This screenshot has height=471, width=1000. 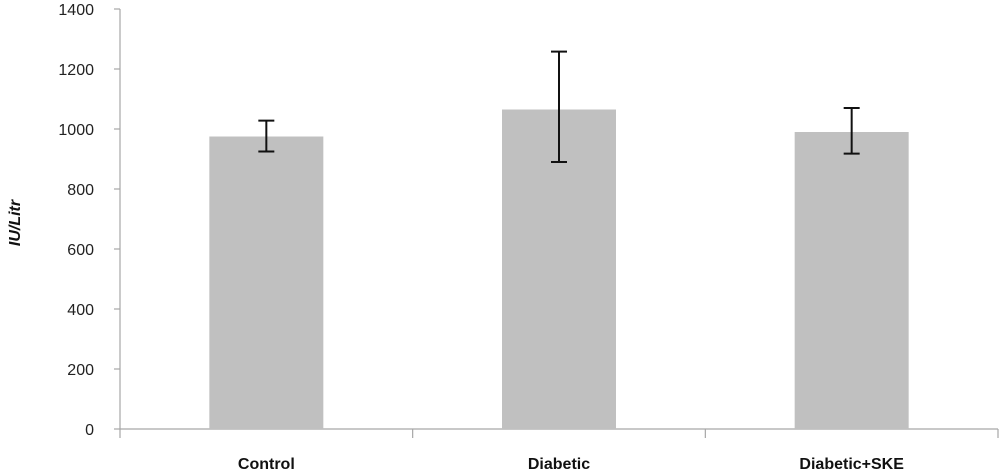 I want to click on x-tick-label: Control, so click(x=266, y=463).